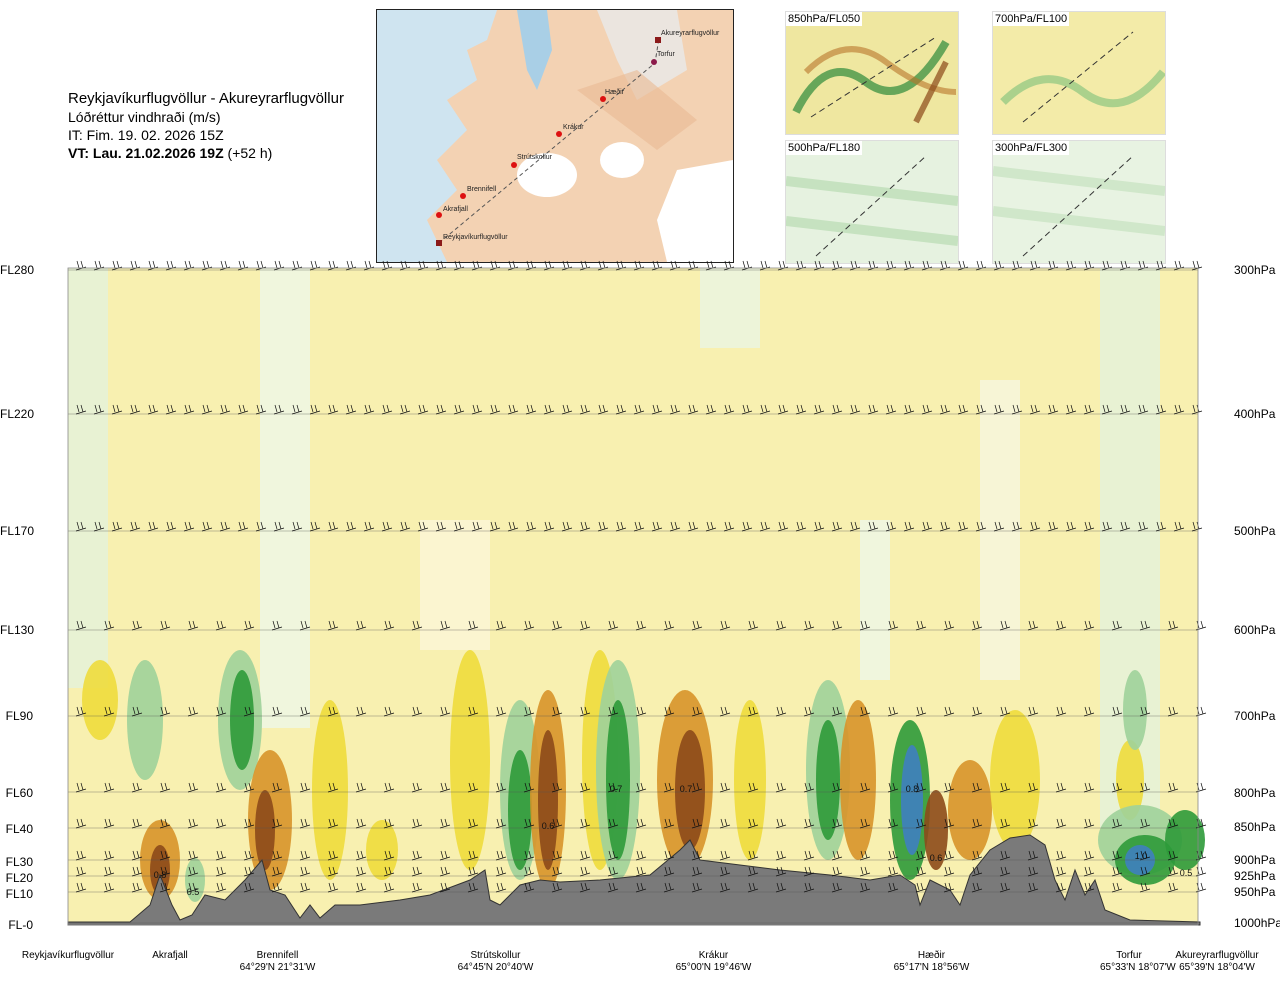 The width and height of the screenshot is (1280, 981). Describe the element at coordinates (931, 955) in the screenshot. I see `station-name: Hæðir` at that location.